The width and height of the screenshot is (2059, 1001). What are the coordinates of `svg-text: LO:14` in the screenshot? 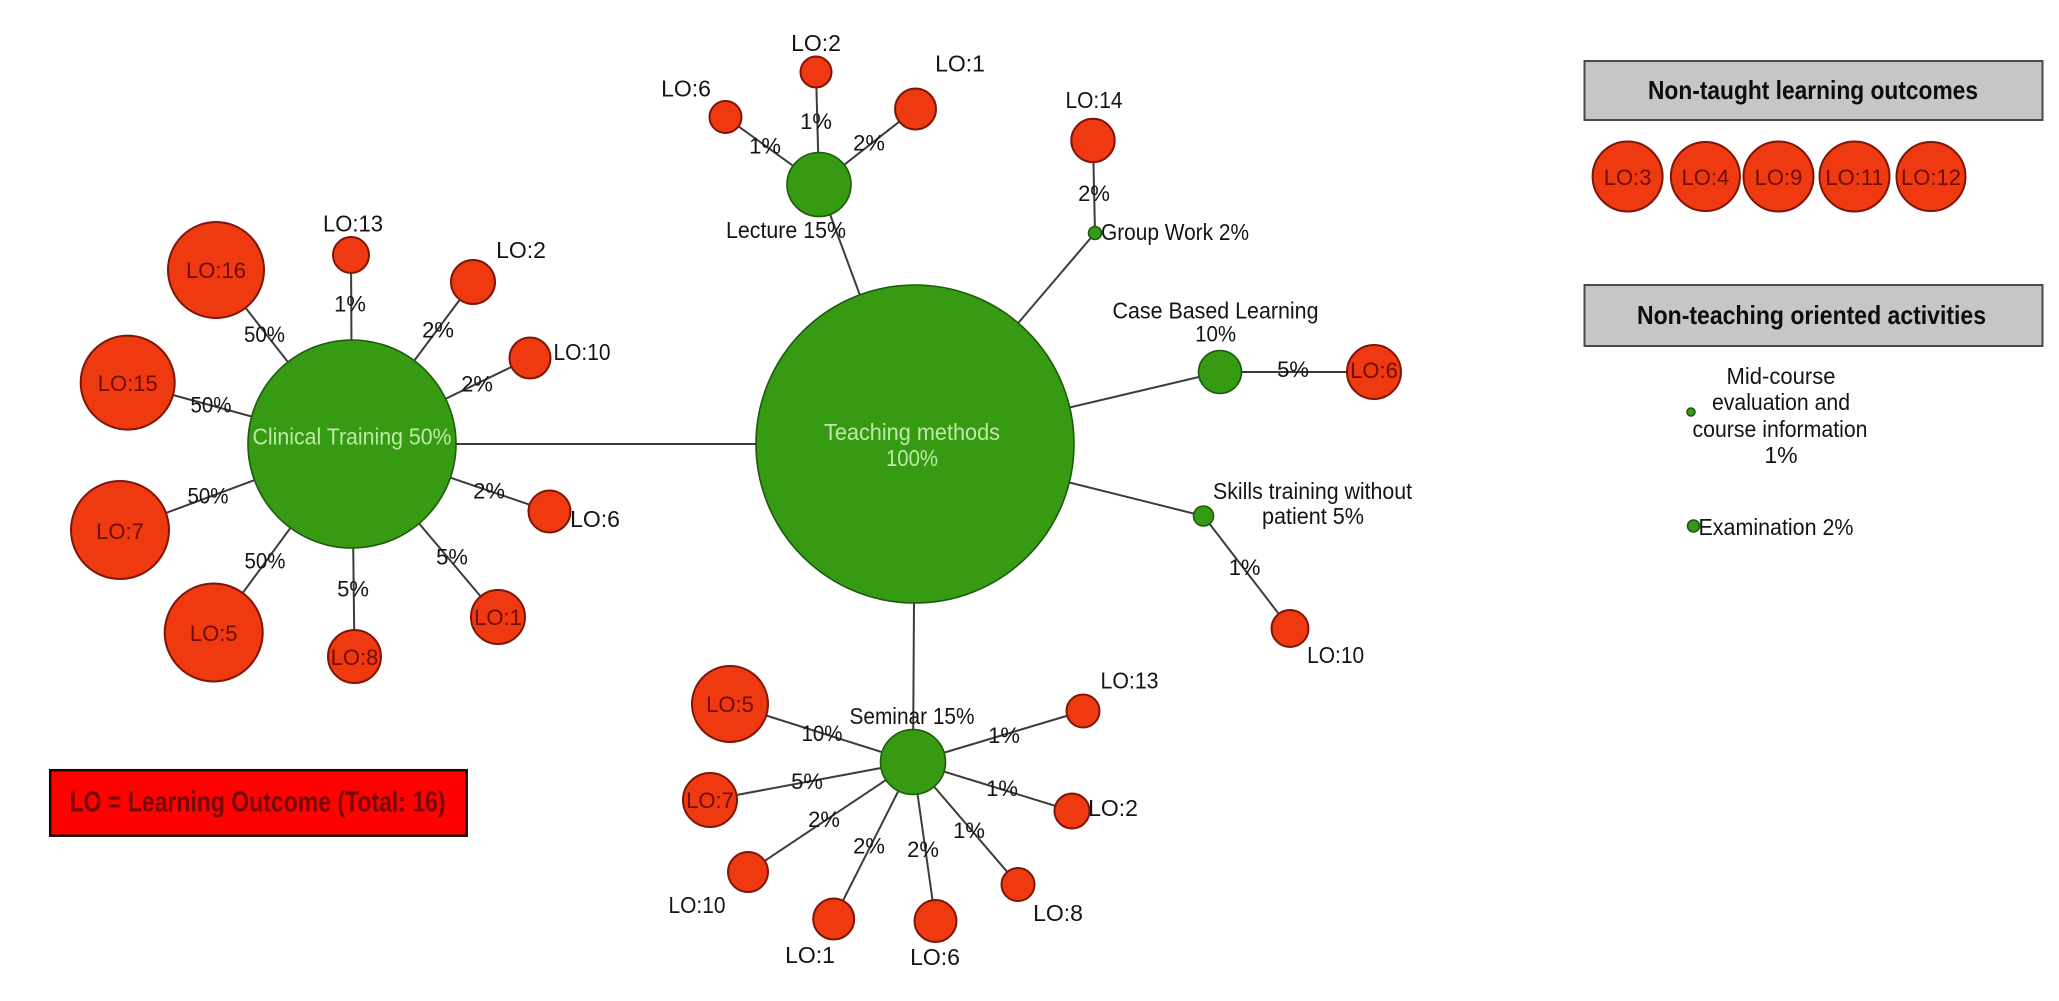 It's located at (1094, 100).